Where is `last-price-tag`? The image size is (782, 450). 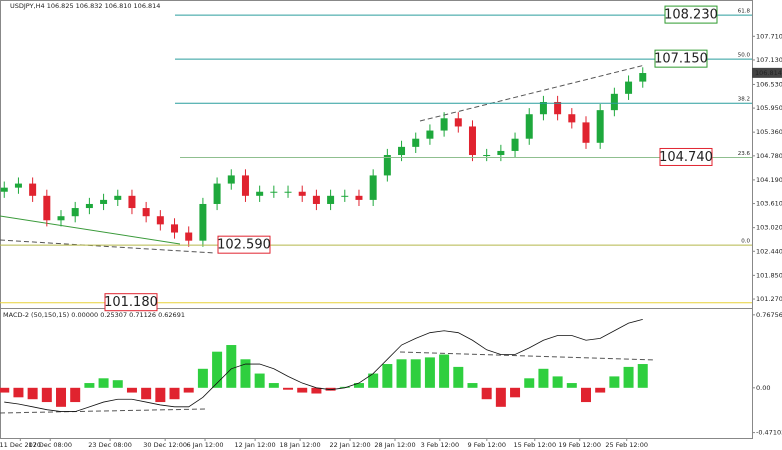
last-price-tag is located at coordinates (767, 72).